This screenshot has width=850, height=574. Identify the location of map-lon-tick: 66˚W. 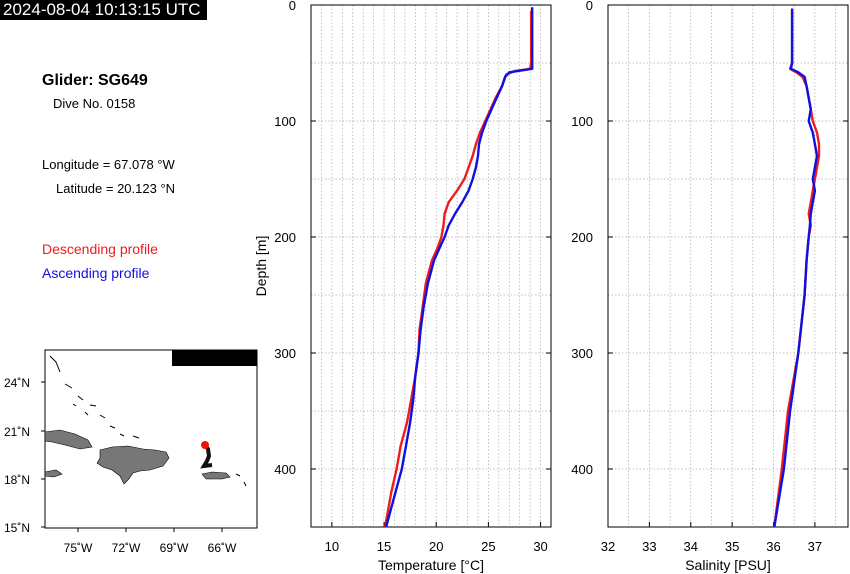
(222, 548).